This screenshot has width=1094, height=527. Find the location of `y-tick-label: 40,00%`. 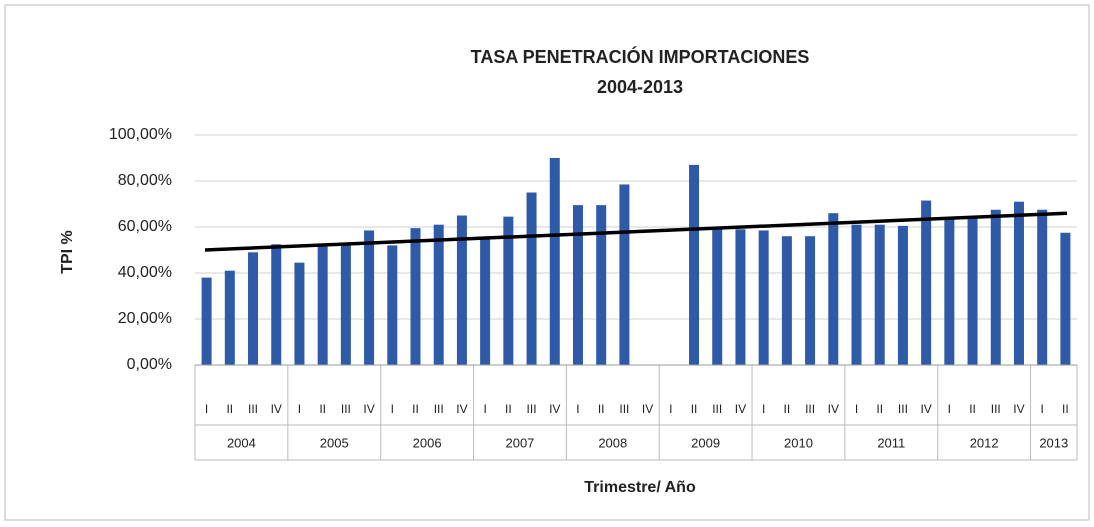

y-tick-label: 40,00% is located at coordinates (145, 272).